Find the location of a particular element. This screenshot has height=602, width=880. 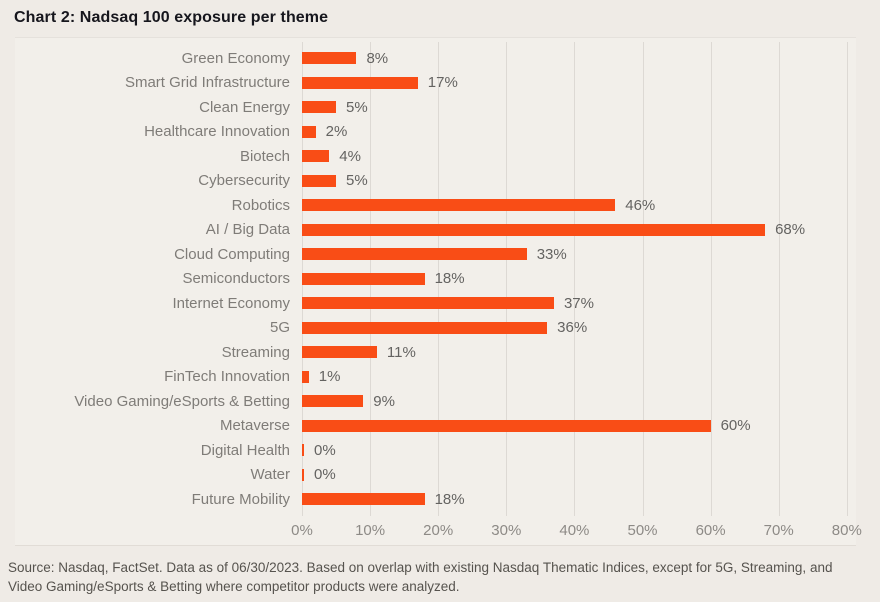

bar-track: 68% is located at coordinates (579, 230).